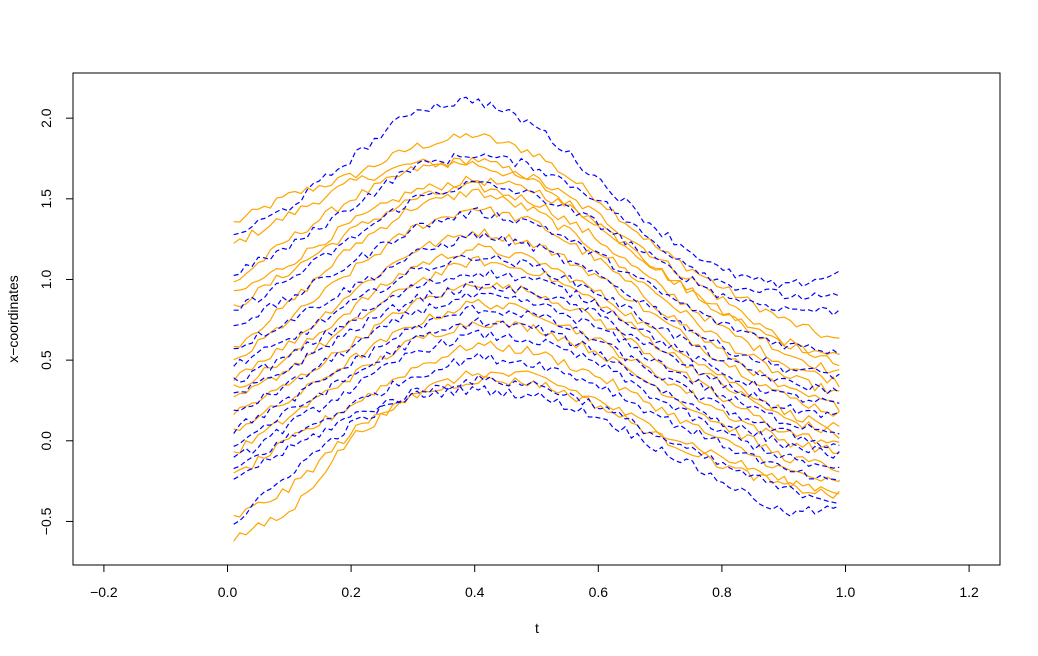 The height and width of the screenshot is (656, 1038). Describe the element at coordinates (46, 360) in the screenshot. I see `y-tick-label: 0.5` at that location.